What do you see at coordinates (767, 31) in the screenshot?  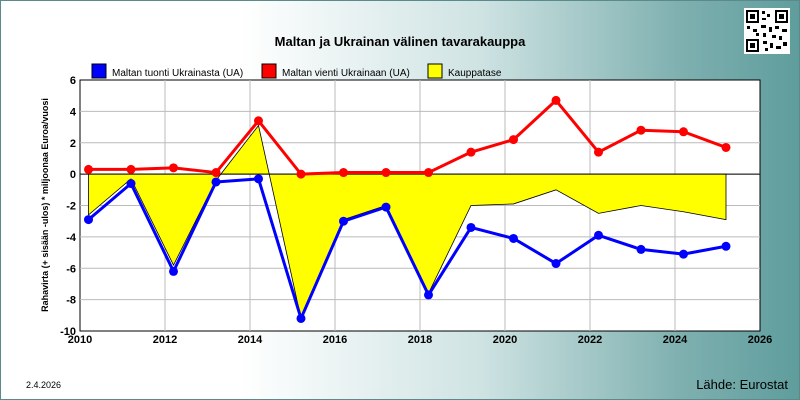 I see `qr-code-icon` at bounding box center [767, 31].